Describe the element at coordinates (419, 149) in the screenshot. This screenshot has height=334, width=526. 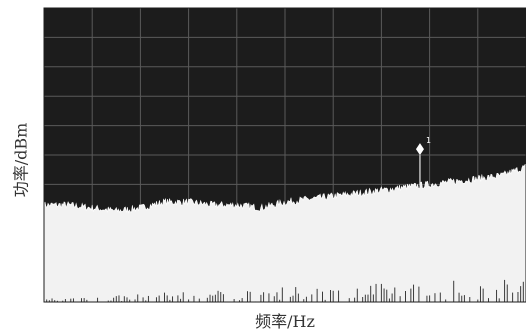
I see `marker-diamond` at that location.